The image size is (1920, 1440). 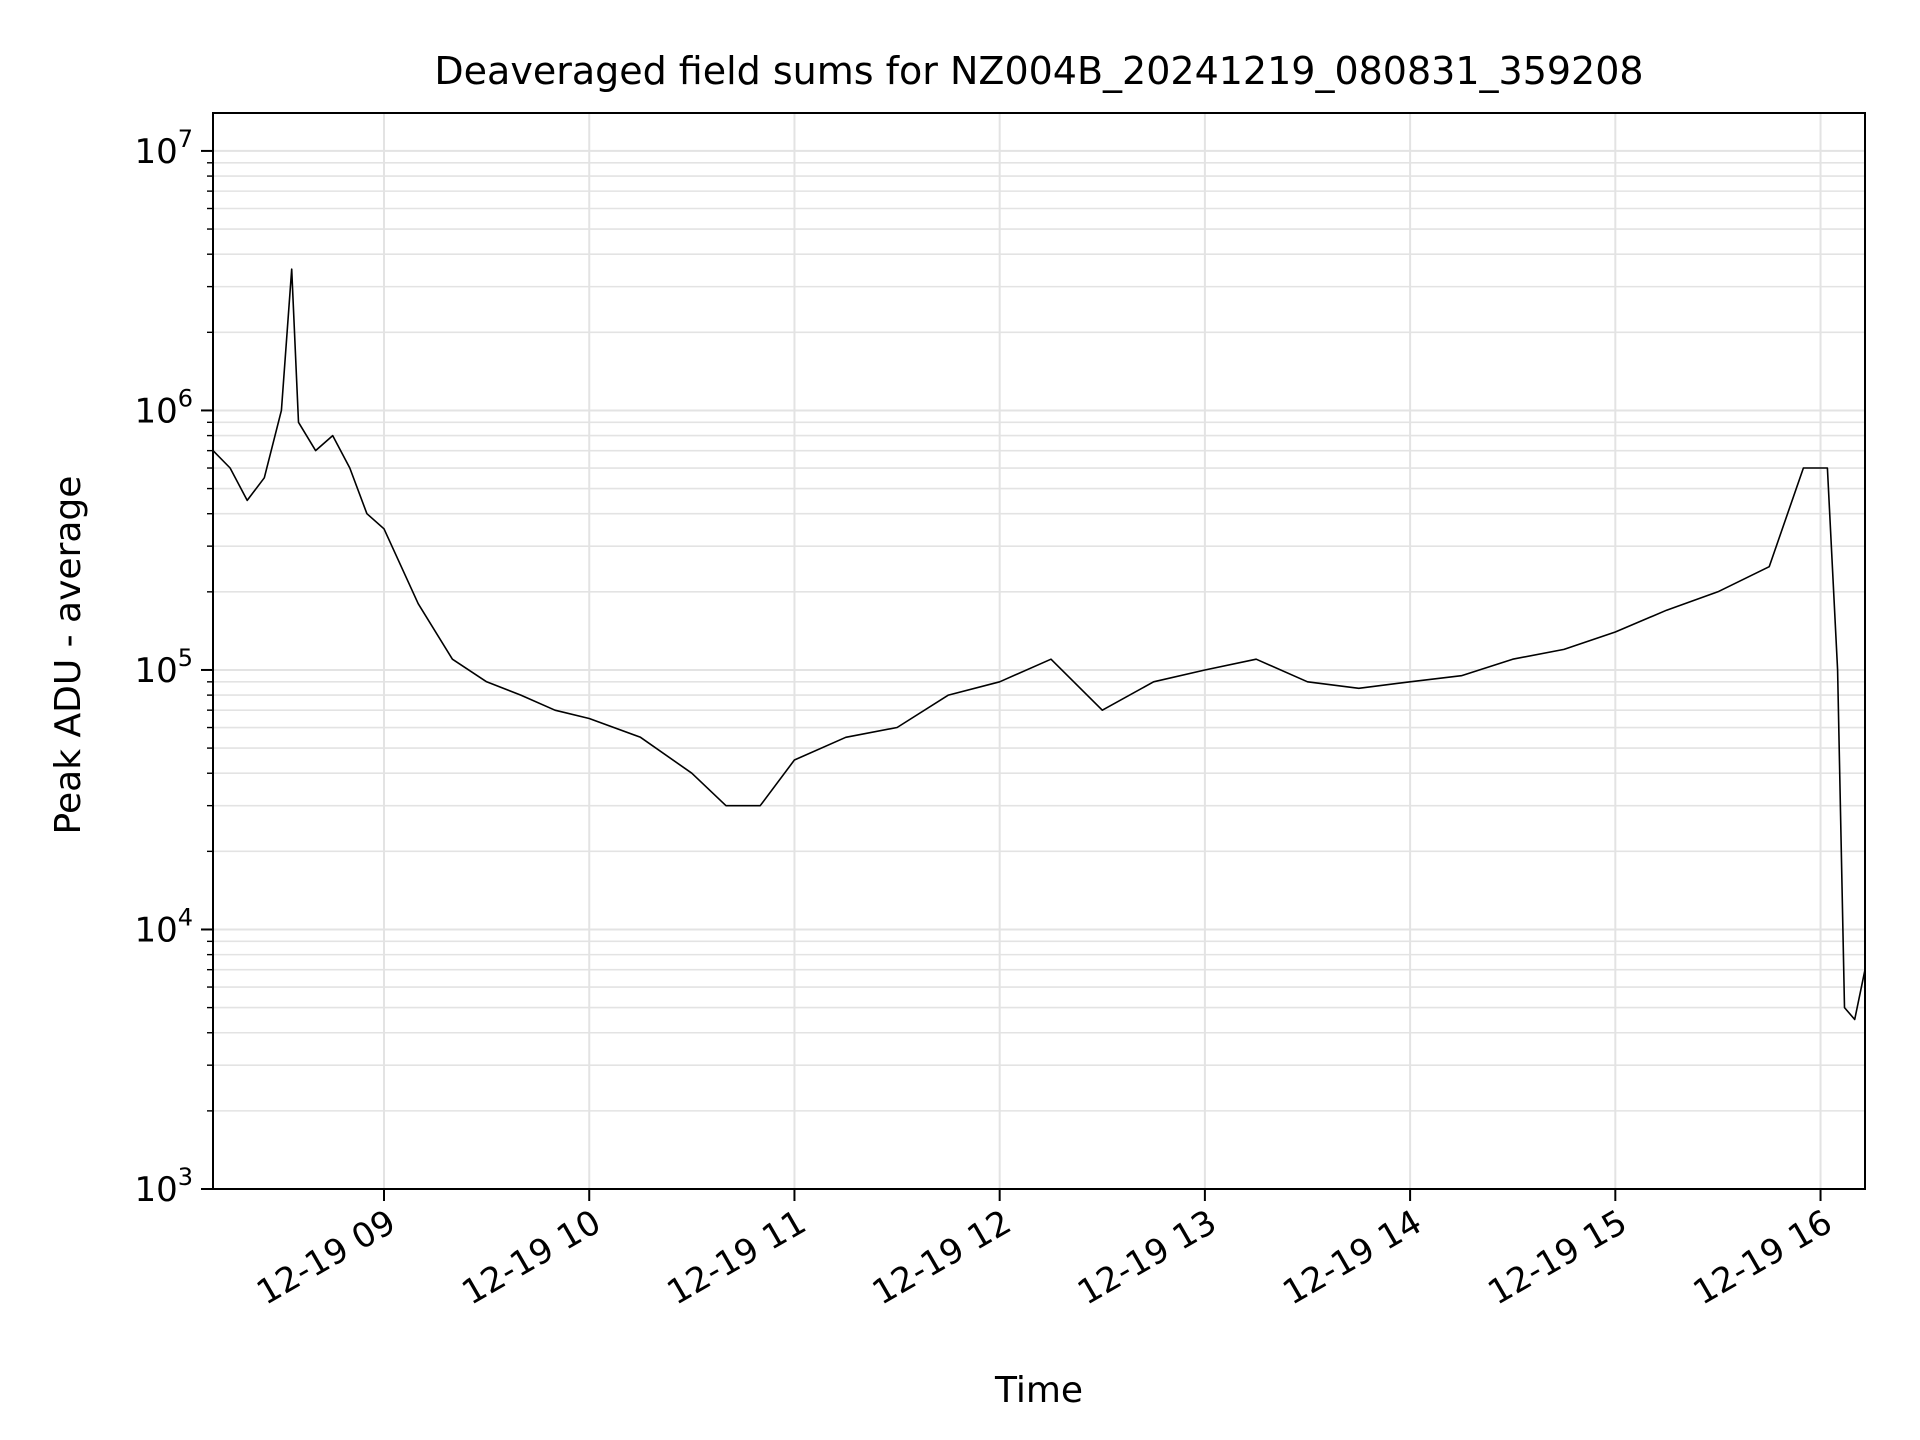 I want to click on y-tick-label: 10⁶, so click(x=163, y=407).